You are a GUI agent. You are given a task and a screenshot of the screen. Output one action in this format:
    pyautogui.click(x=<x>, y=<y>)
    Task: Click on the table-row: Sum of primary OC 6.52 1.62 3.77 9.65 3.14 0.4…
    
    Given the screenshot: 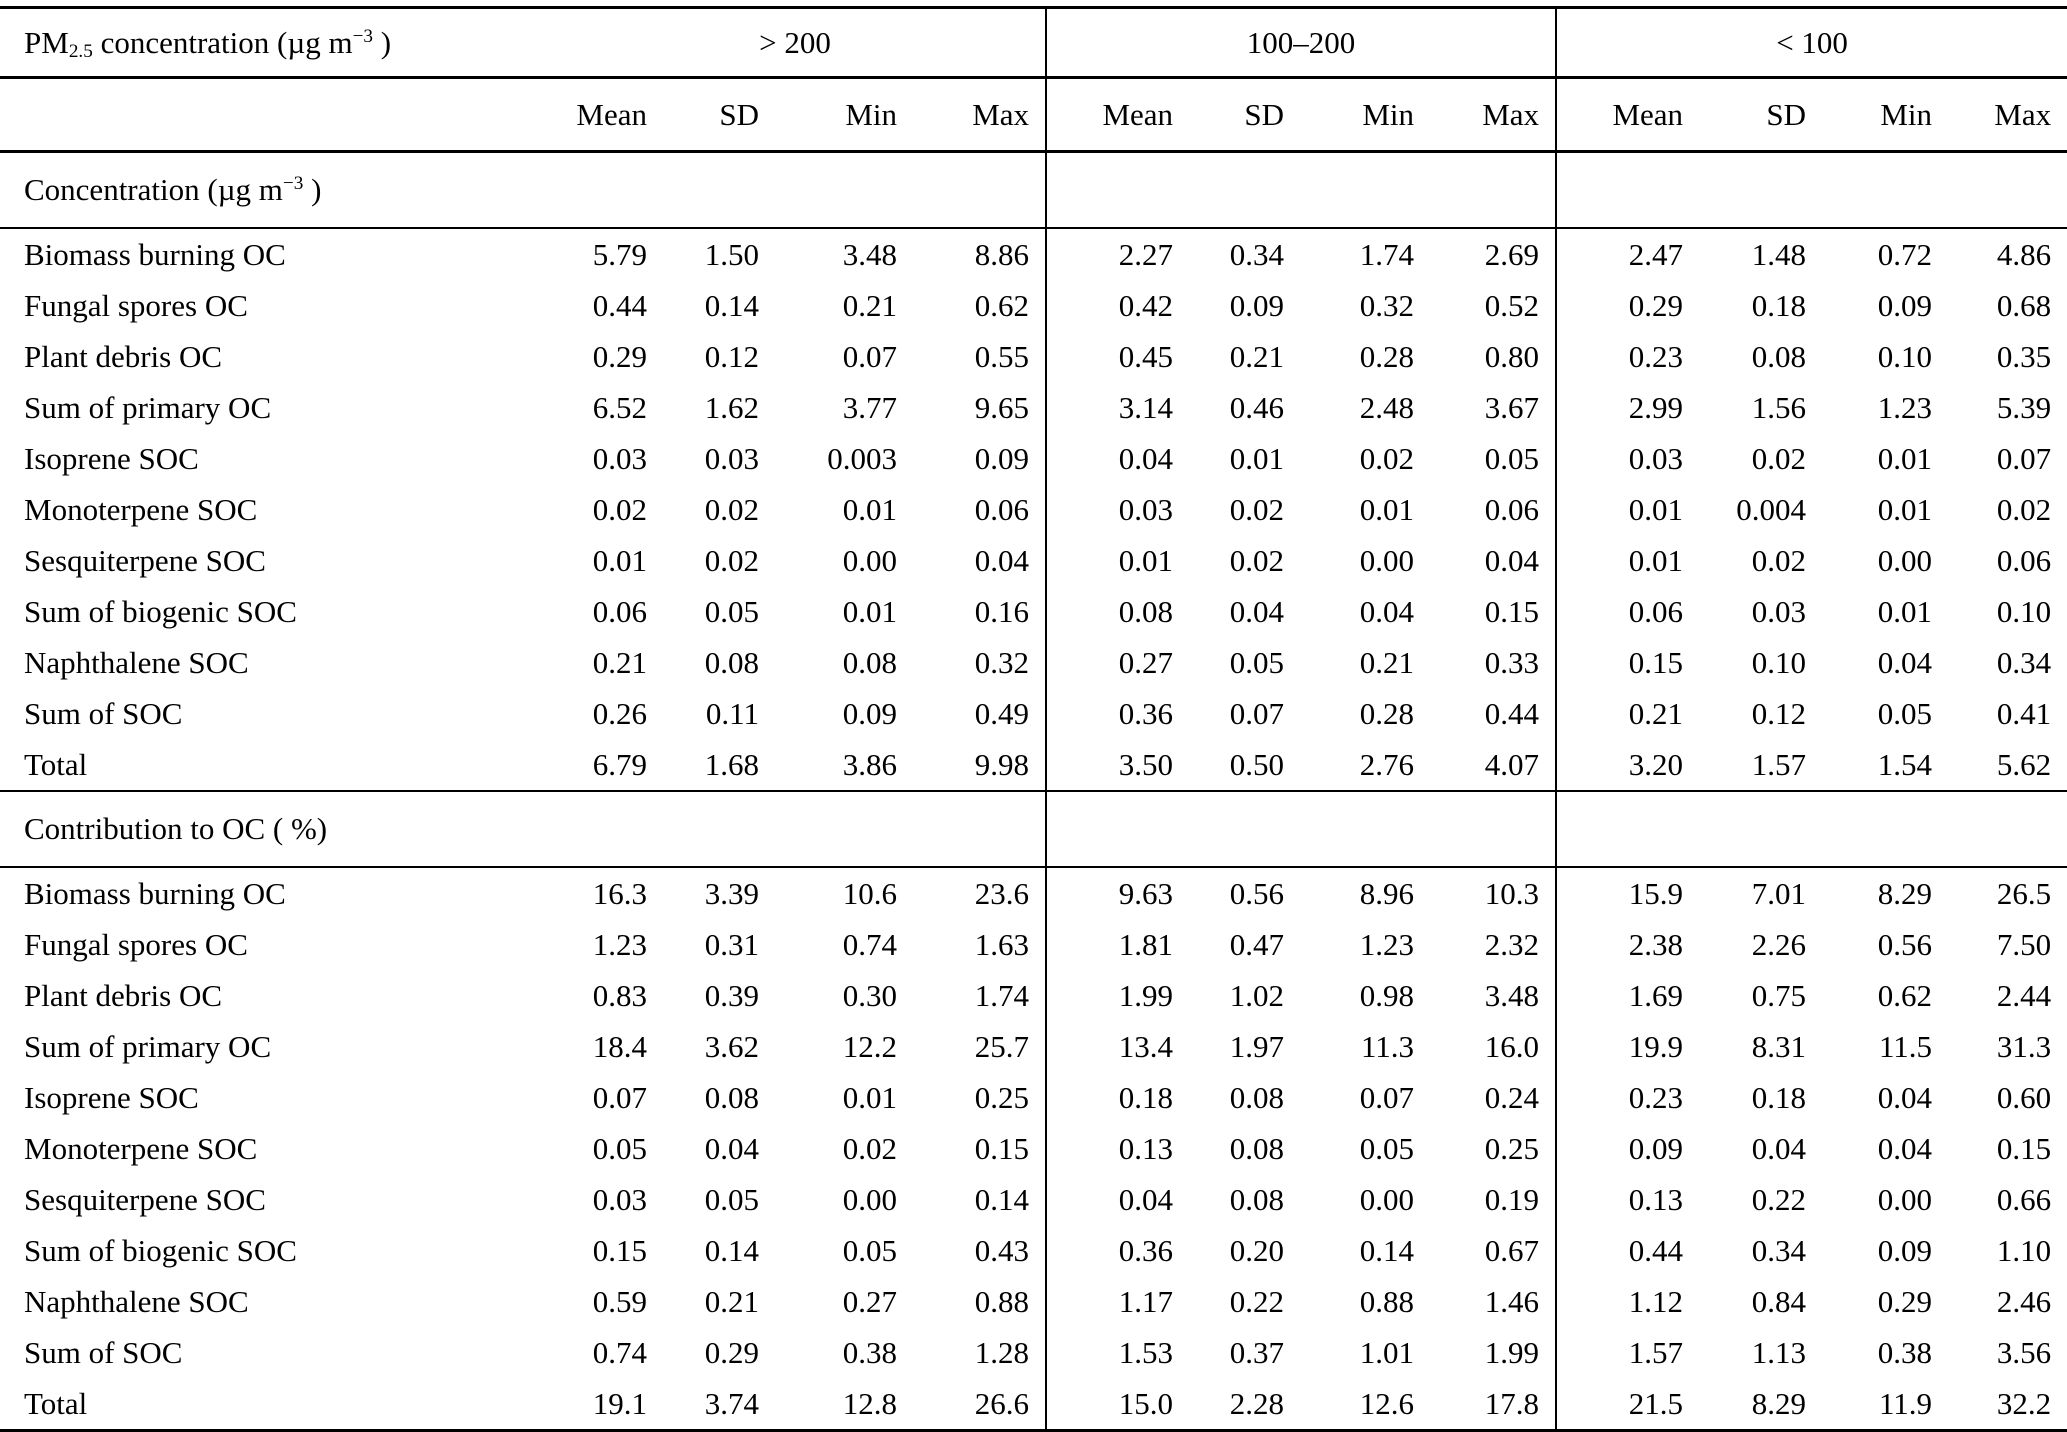 What is the action you would take?
    pyautogui.click(x=1033, y=407)
    